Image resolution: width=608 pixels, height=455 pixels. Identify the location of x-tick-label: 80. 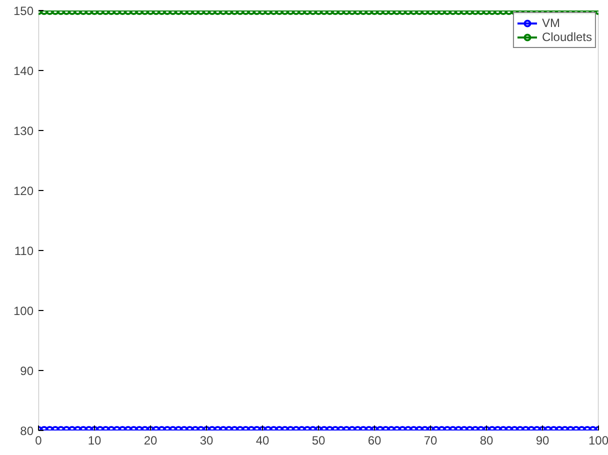
(487, 441).